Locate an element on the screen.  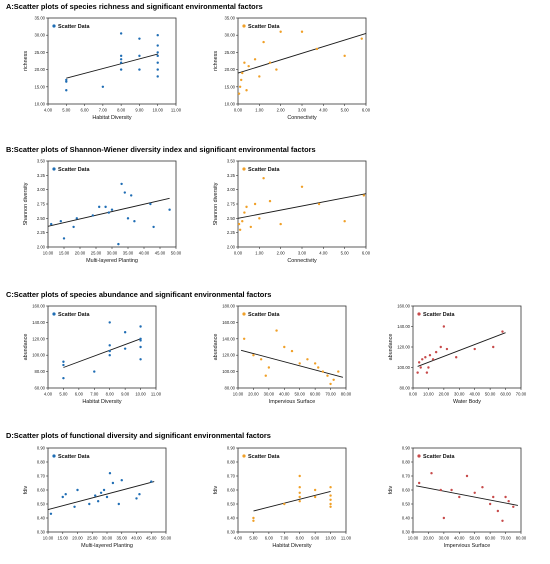
y-tick-label: 10.00 is located at coordinates (40, 104).